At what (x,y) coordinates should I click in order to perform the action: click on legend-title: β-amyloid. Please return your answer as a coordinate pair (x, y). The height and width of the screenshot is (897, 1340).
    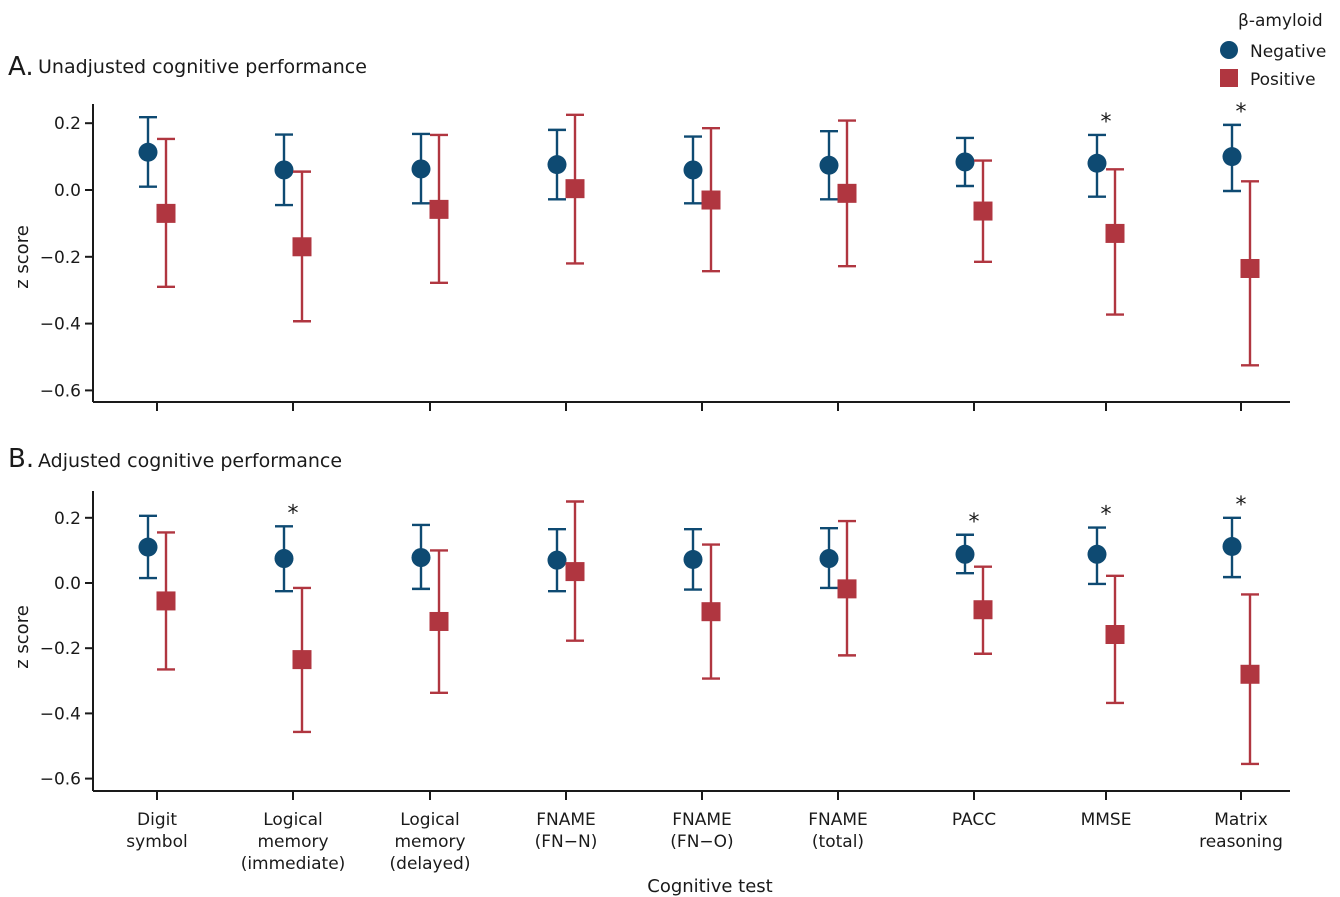
    Looking at the image, I should click on (1280, 21).